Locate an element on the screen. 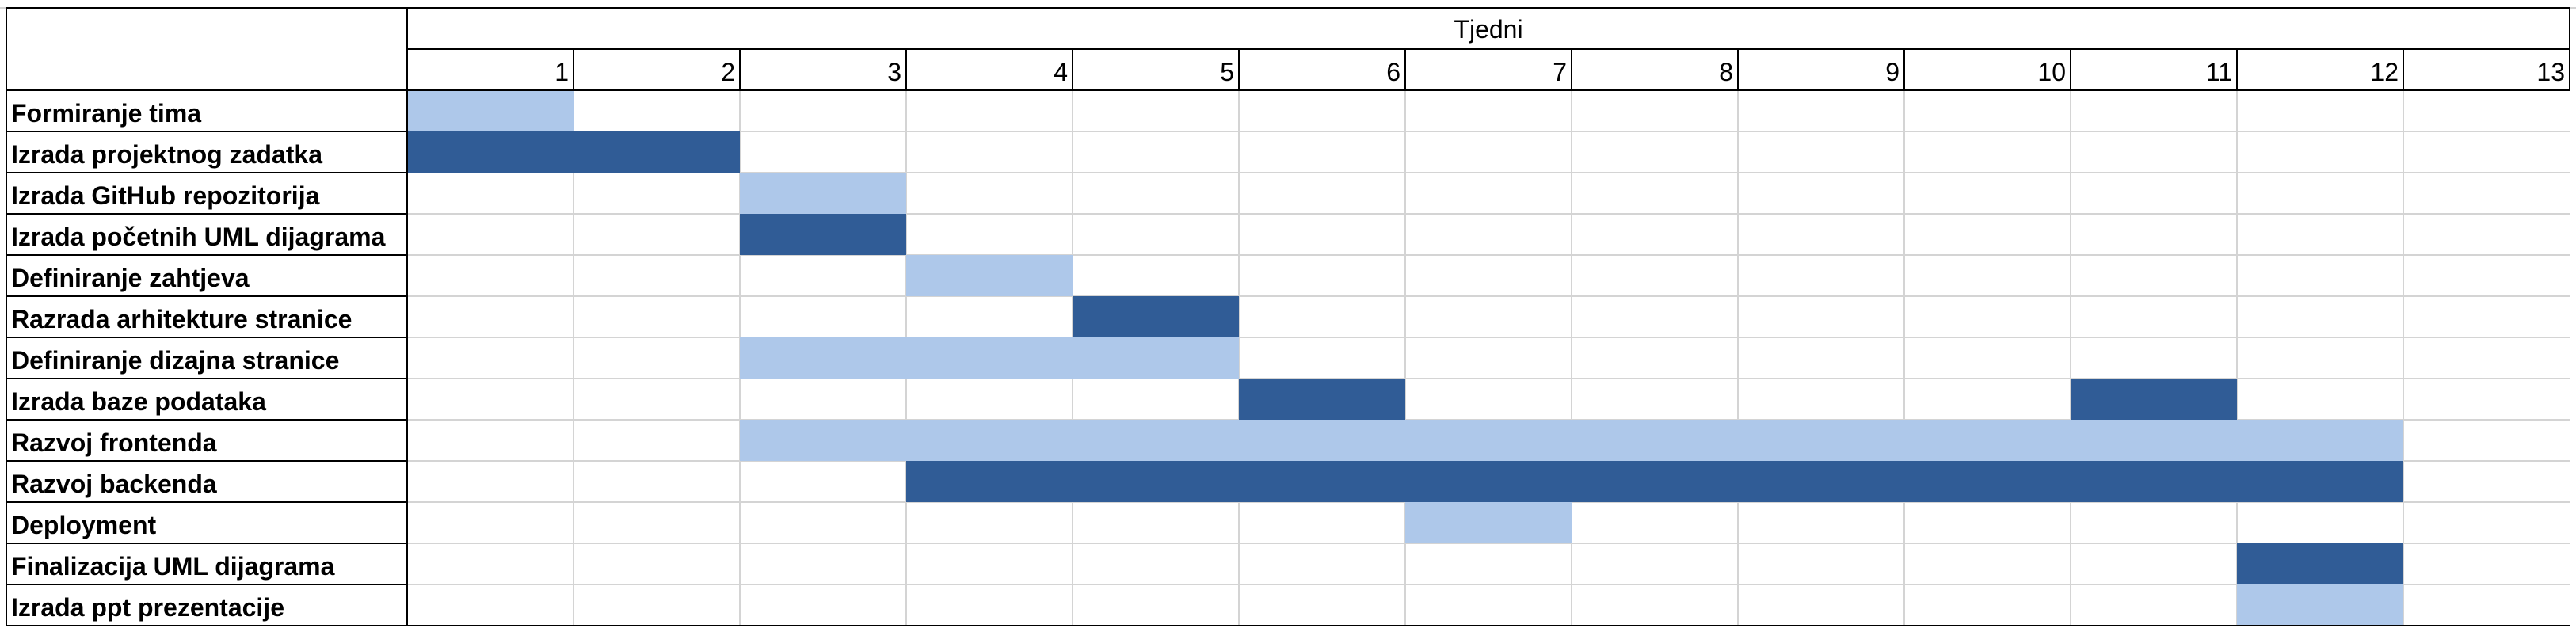  week-number-label: 5 is located at coordinates (1227, 72).